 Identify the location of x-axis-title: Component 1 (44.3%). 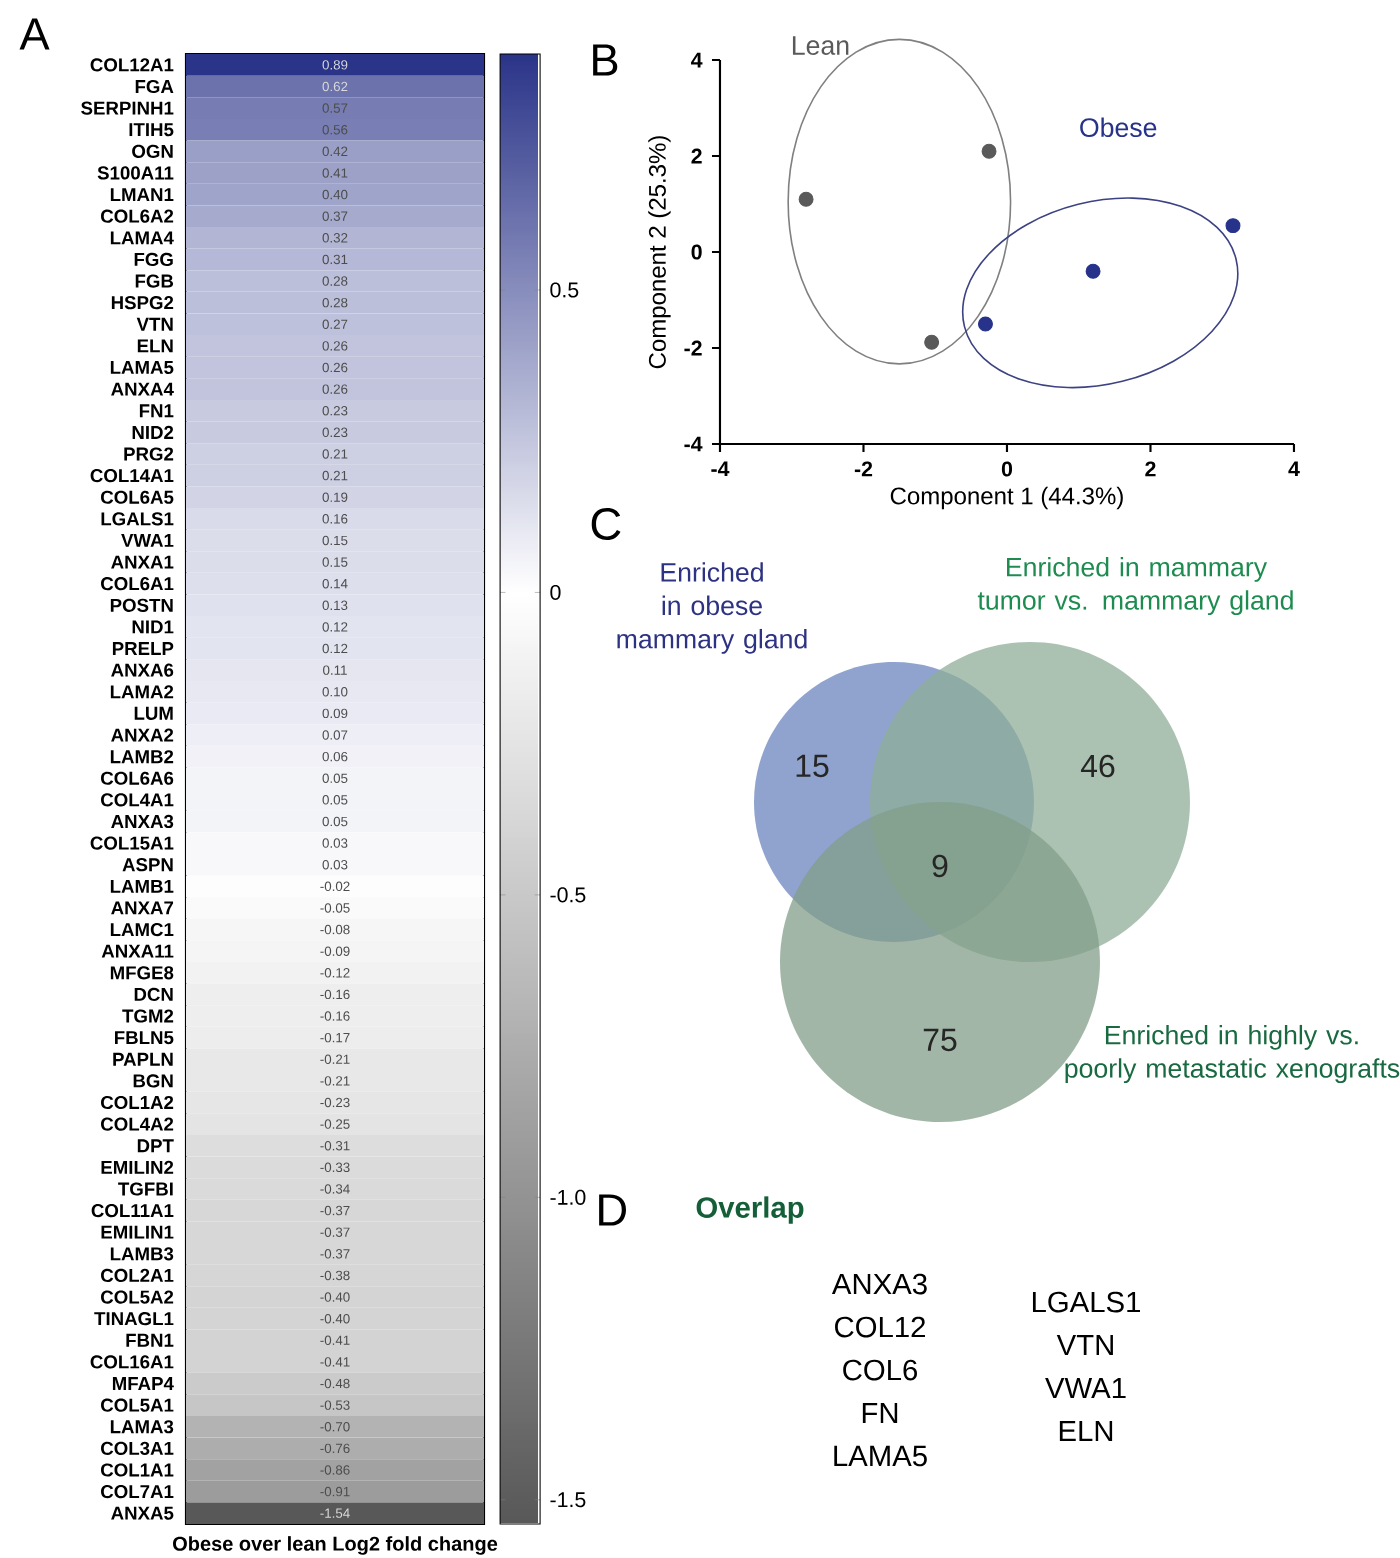
(1006, 498).